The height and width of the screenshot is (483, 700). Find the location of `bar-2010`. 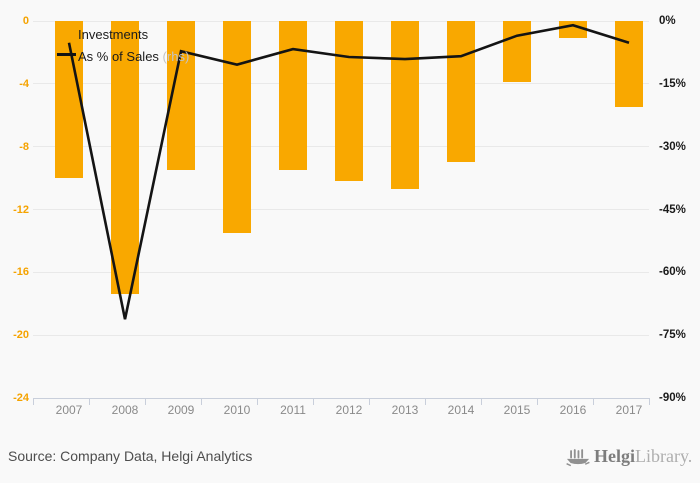

bar-2010 is located at coordinates (237, 127).